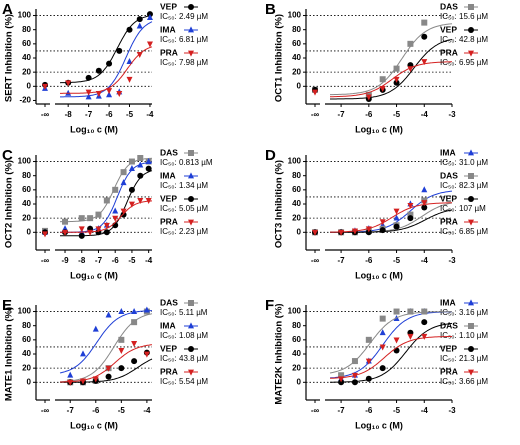 The image size is (520, 445). What do you see at coordinates (26, 325) in the screenshot?
I see `y-tick-label: 80` at bounding box center [26, 325].